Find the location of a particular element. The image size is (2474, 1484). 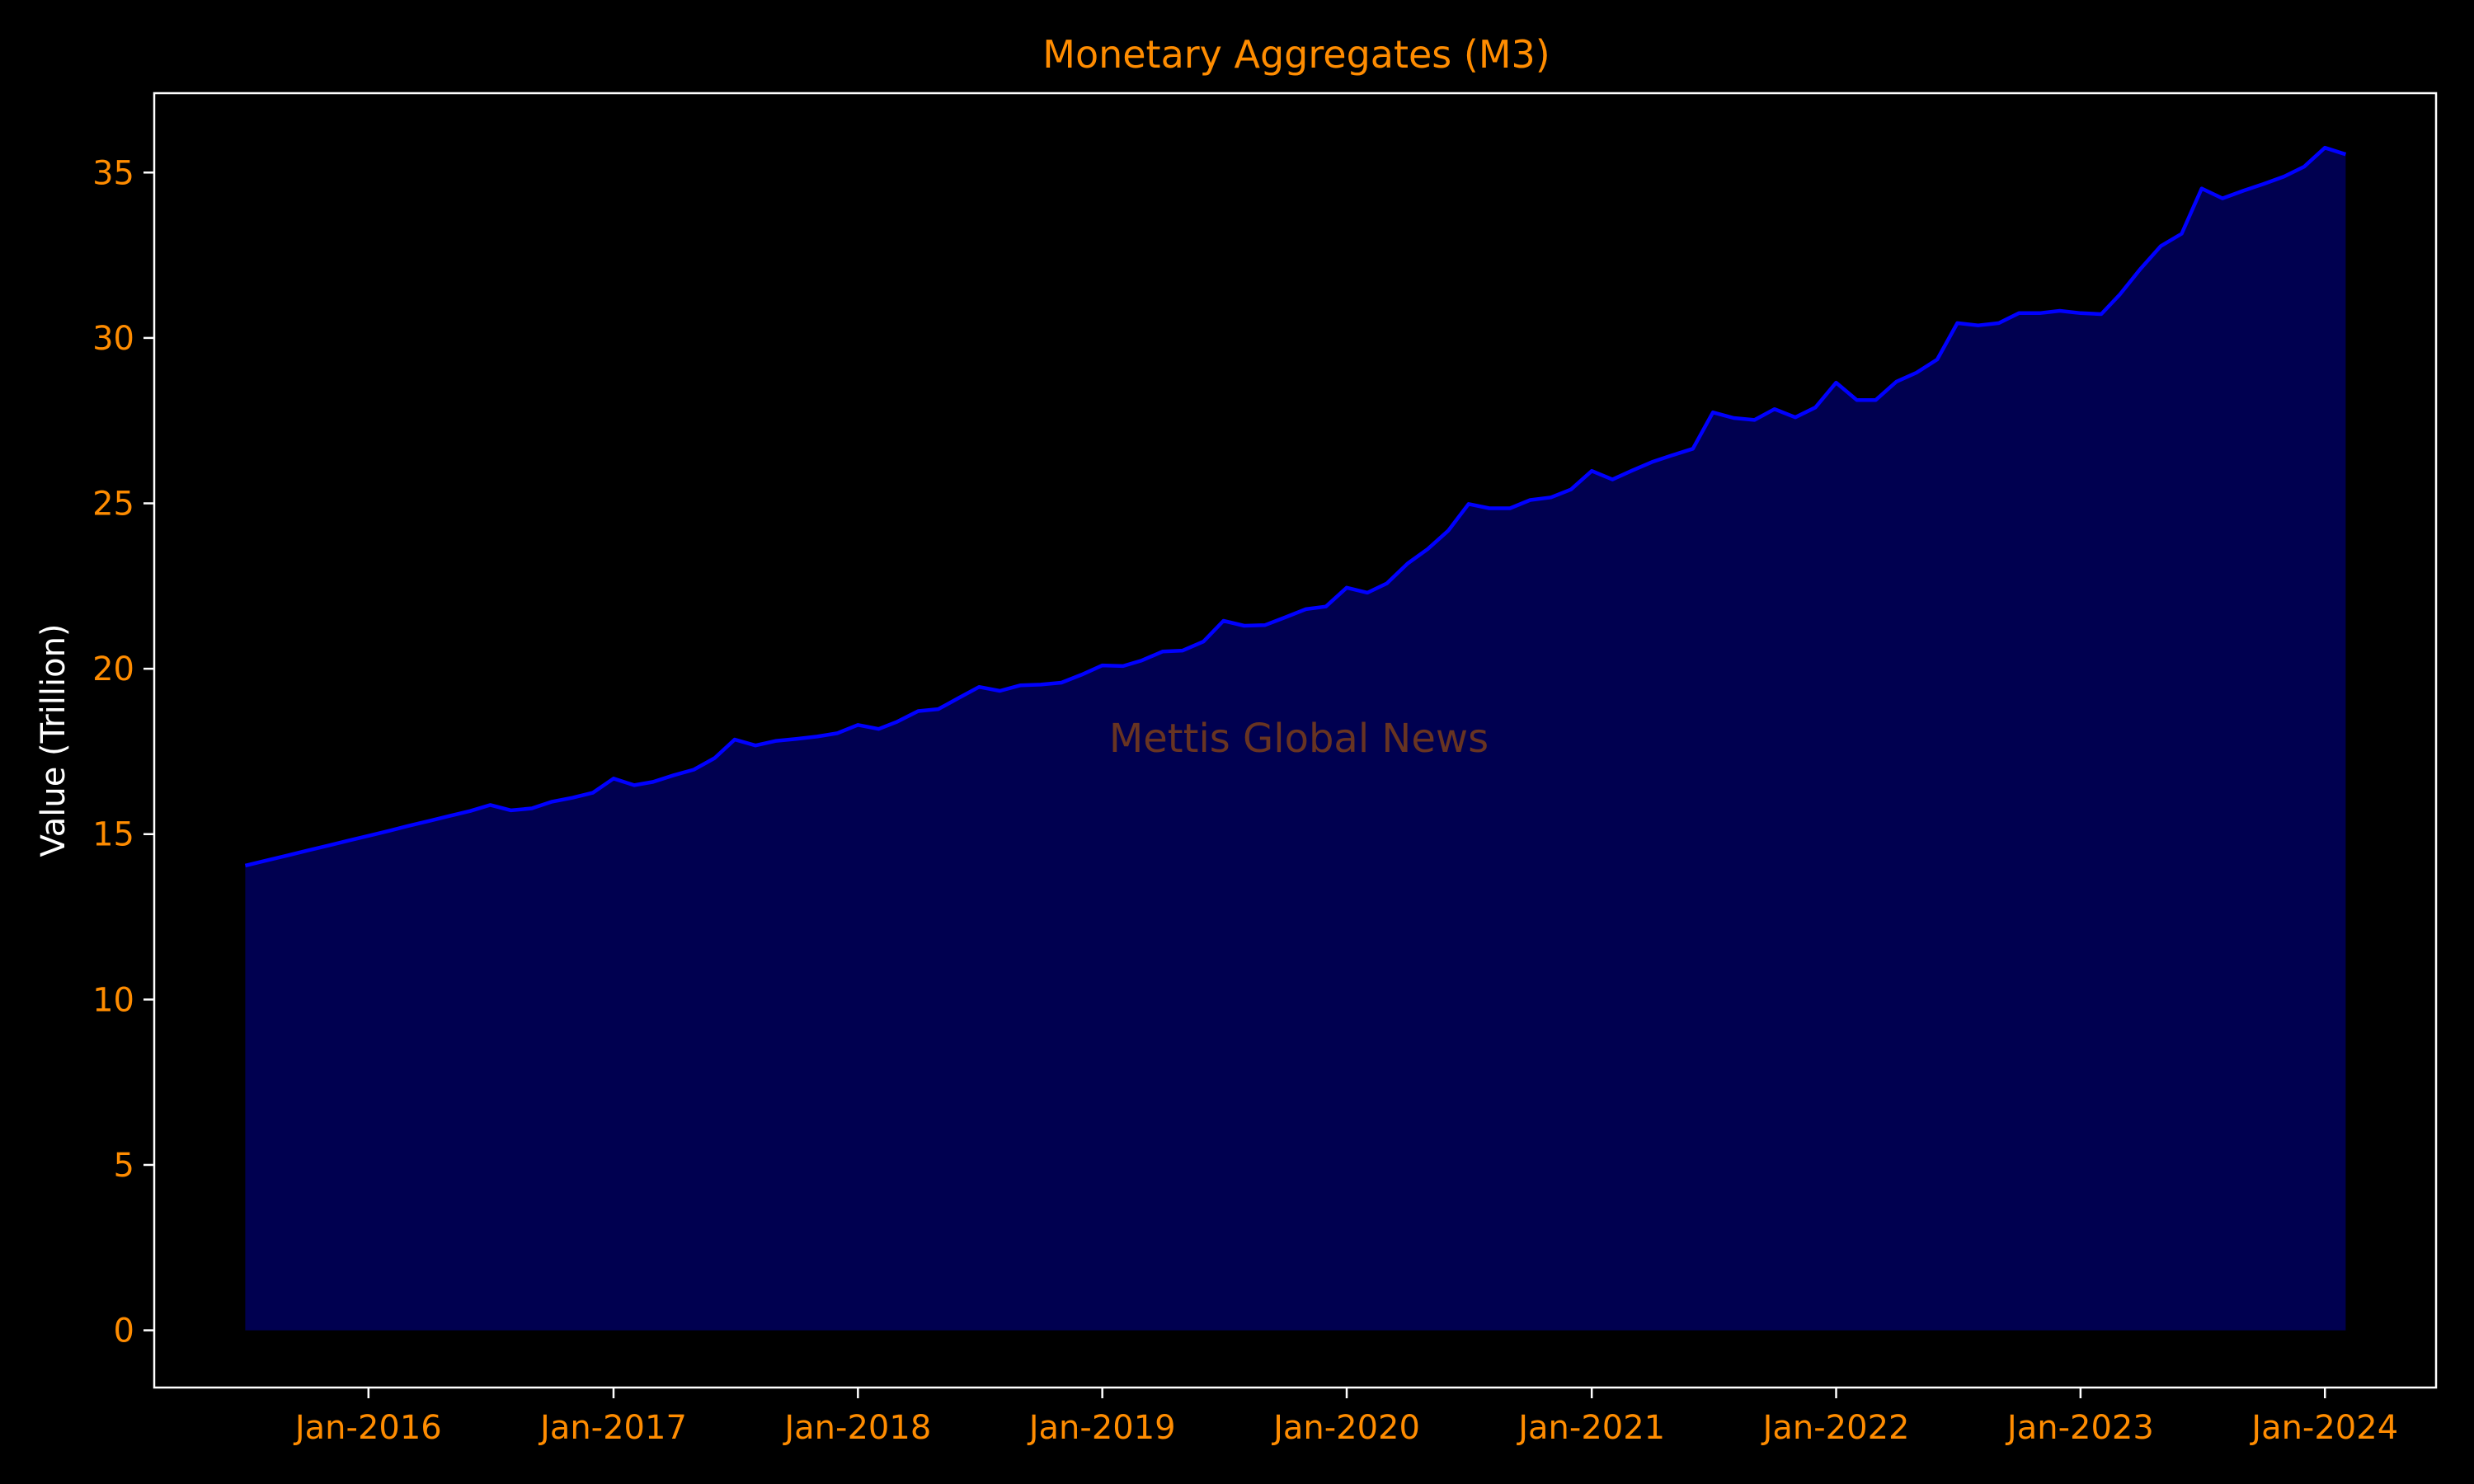

x-tick-label: Jan-2019 is located at coordinates (1101, 1428).